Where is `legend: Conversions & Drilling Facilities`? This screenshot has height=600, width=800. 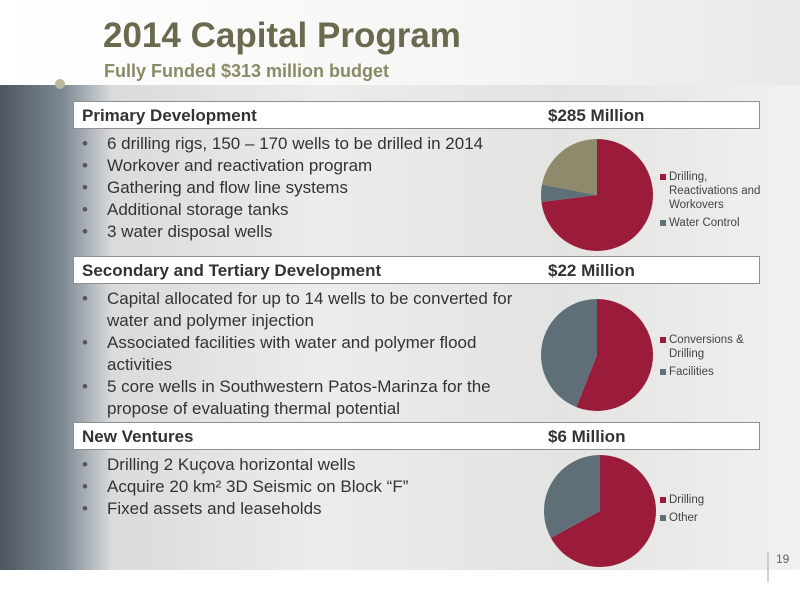 legend: Conversions & Drilling Facilities is located at coordinates (715, 358).